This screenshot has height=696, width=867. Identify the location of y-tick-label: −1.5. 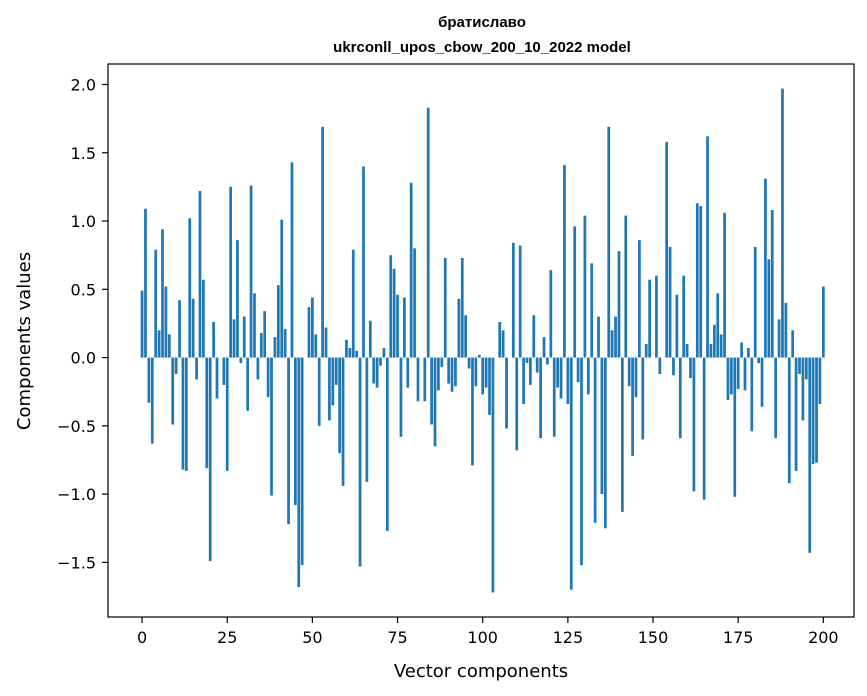
(76, 562).